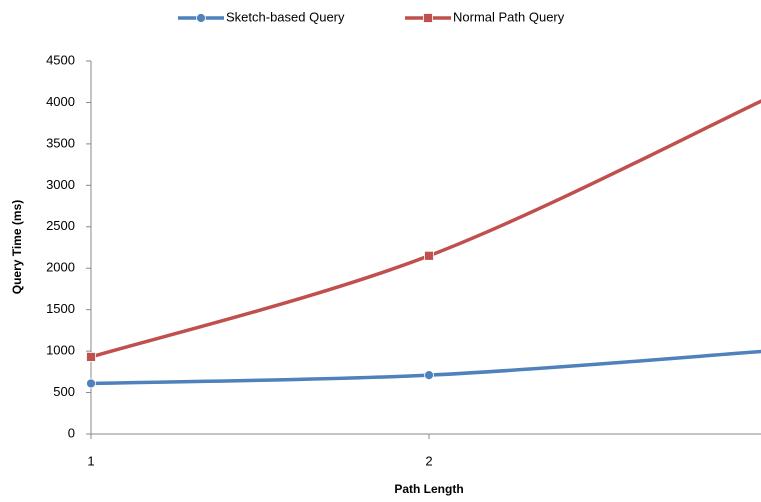  Describe the element at coordinates (90, 460) in the screenshot. I see `x-tick-label: 1` at that location.